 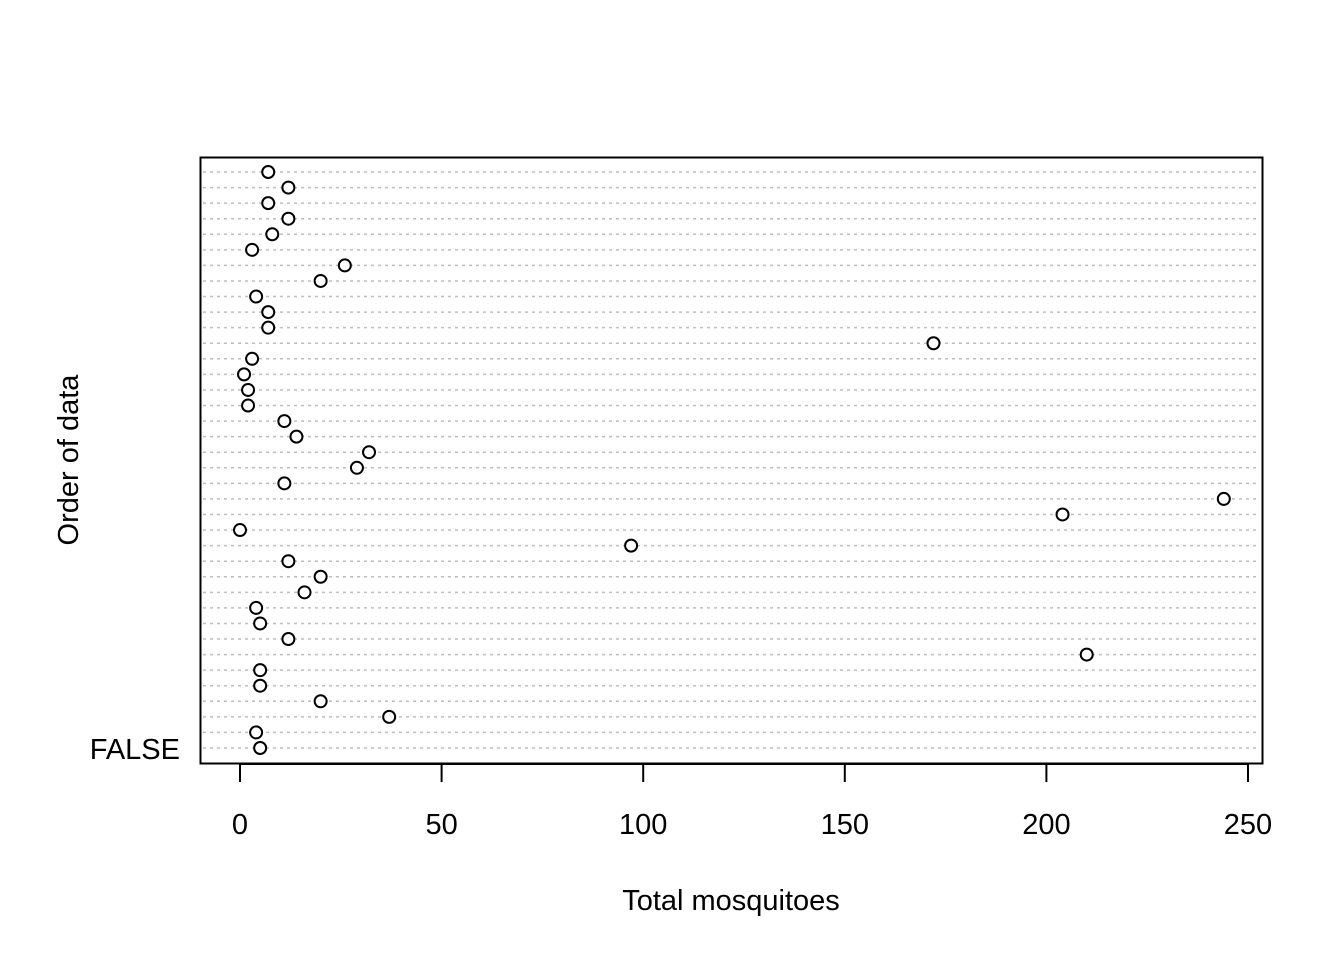 What do you see at coordinates (1046, 825) in the screenshot?
I see `x-tick-label: 200` at bounding box center [1046, 825].